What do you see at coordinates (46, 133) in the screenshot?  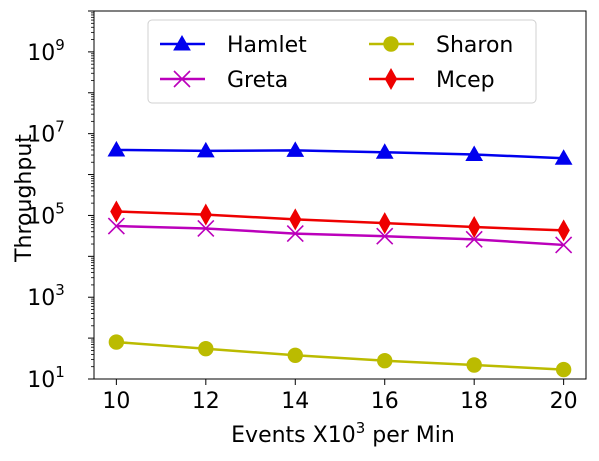 I see `y-tick-label: 10⁷` at bounding box center [46, 133].